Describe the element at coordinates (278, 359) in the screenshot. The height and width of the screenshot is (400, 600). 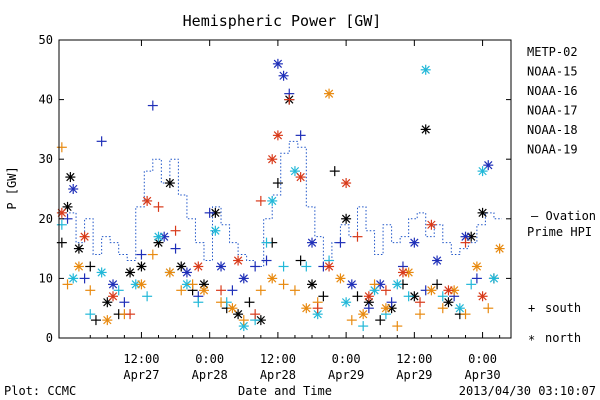
I see `x-tick-label-time-2: 12:00` at that location.